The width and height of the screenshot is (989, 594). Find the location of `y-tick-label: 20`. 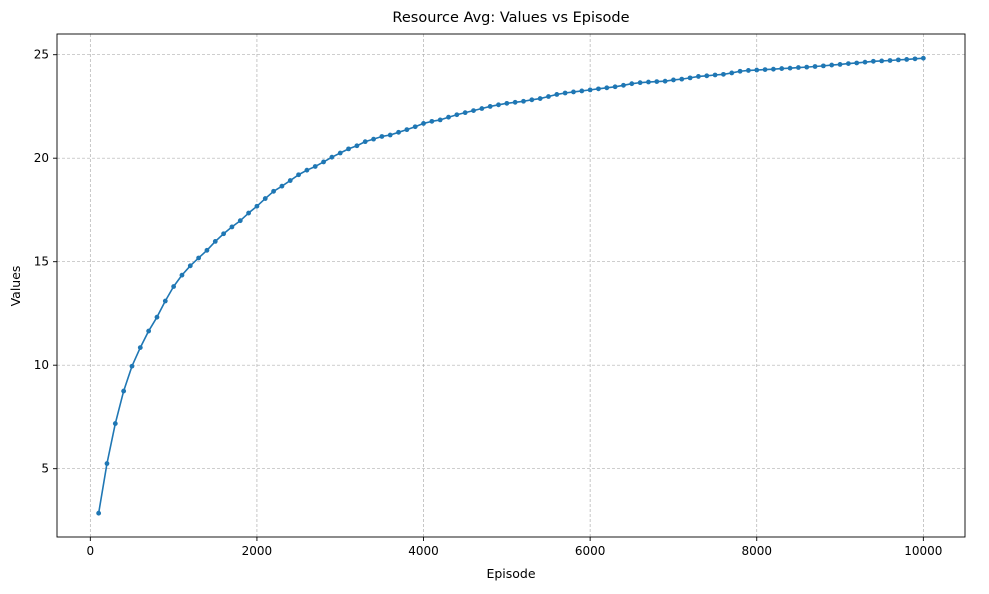

y-tick-label: 20 is located at coordinates (41, 158).